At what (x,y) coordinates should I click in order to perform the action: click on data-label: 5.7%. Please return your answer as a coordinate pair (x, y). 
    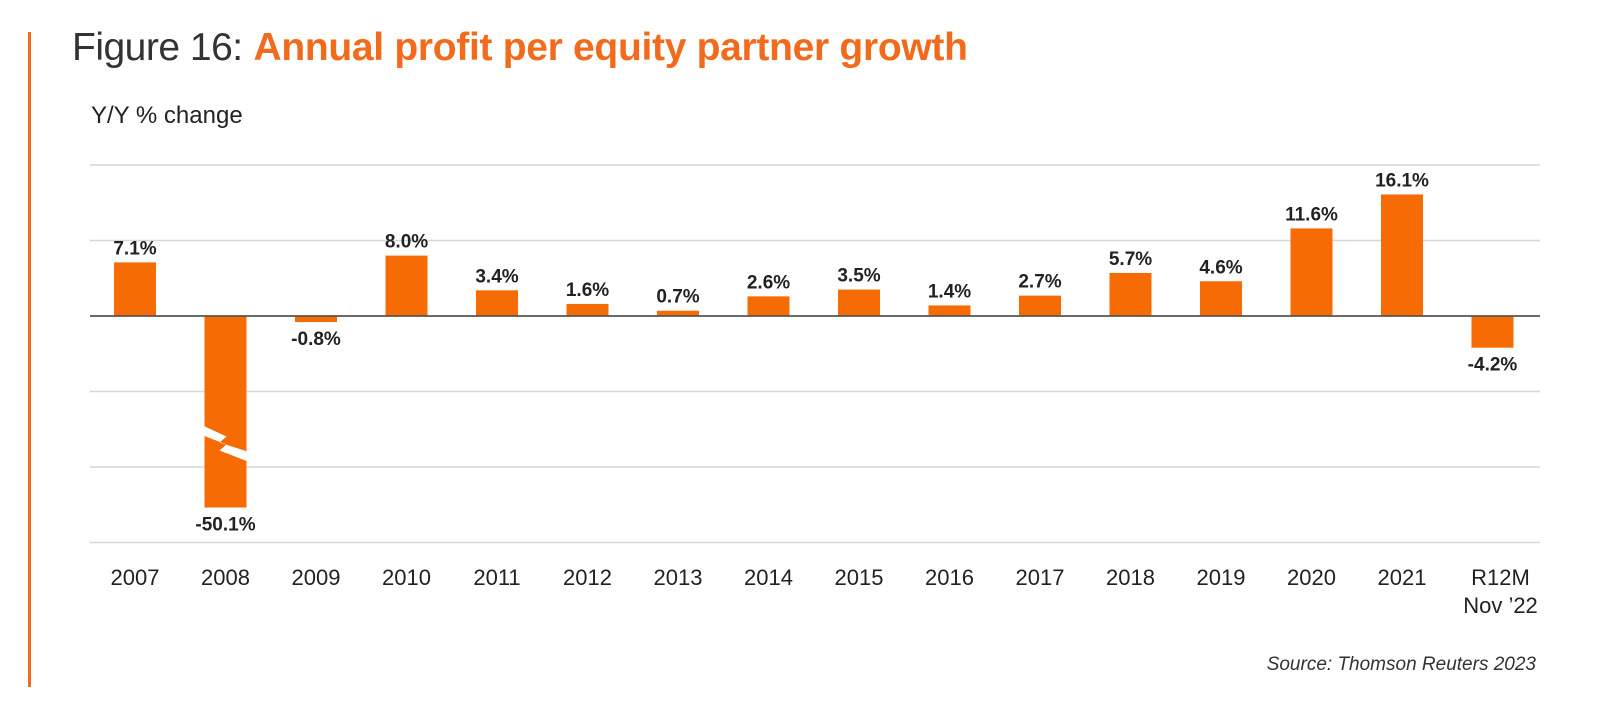
    Looking at the image, I should click on (1130, 259).